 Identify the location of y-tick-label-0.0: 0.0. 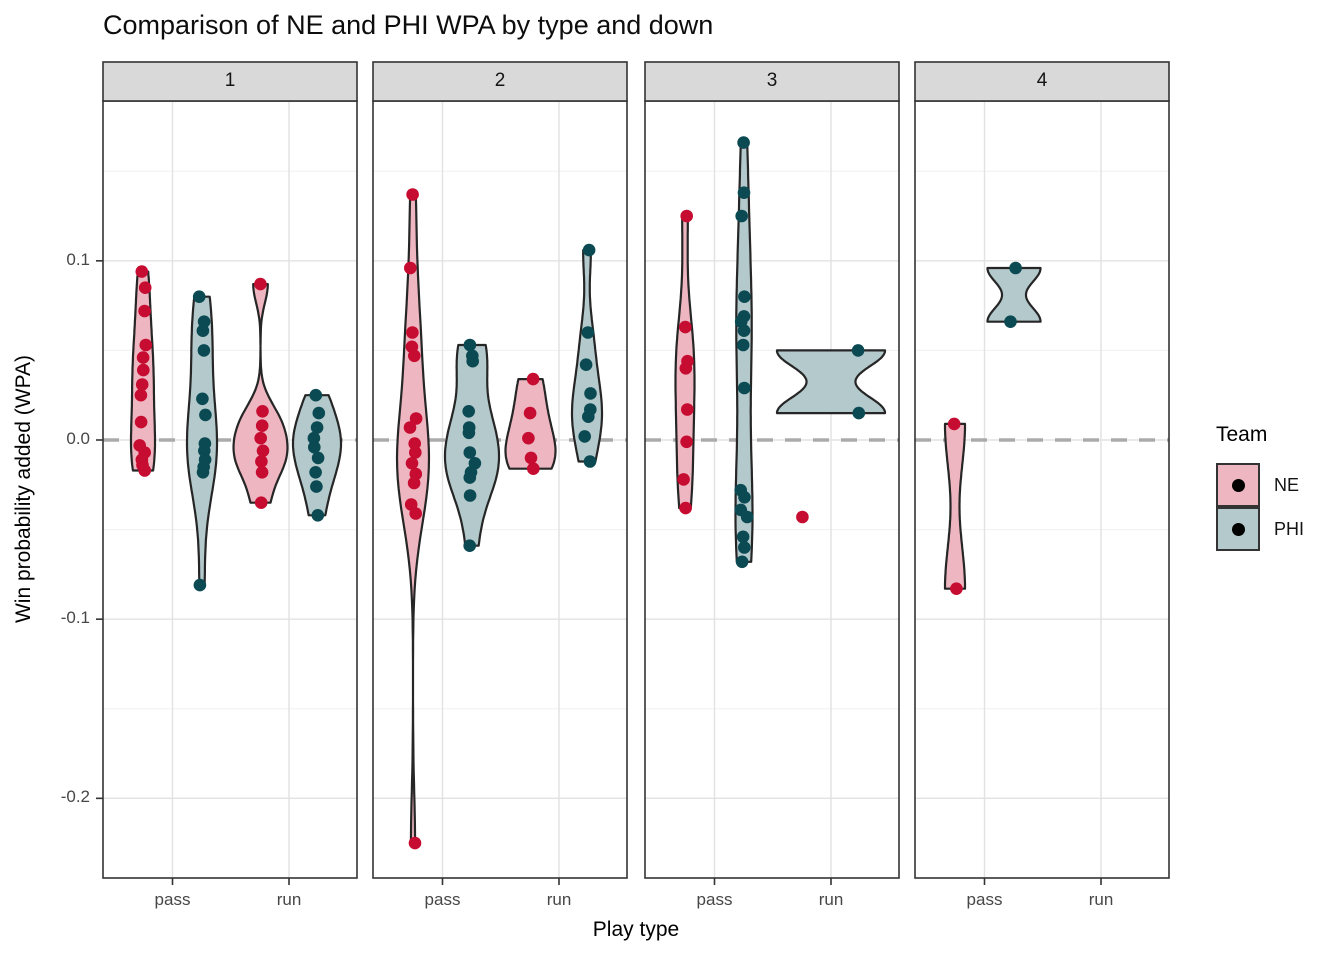
(78, 438).